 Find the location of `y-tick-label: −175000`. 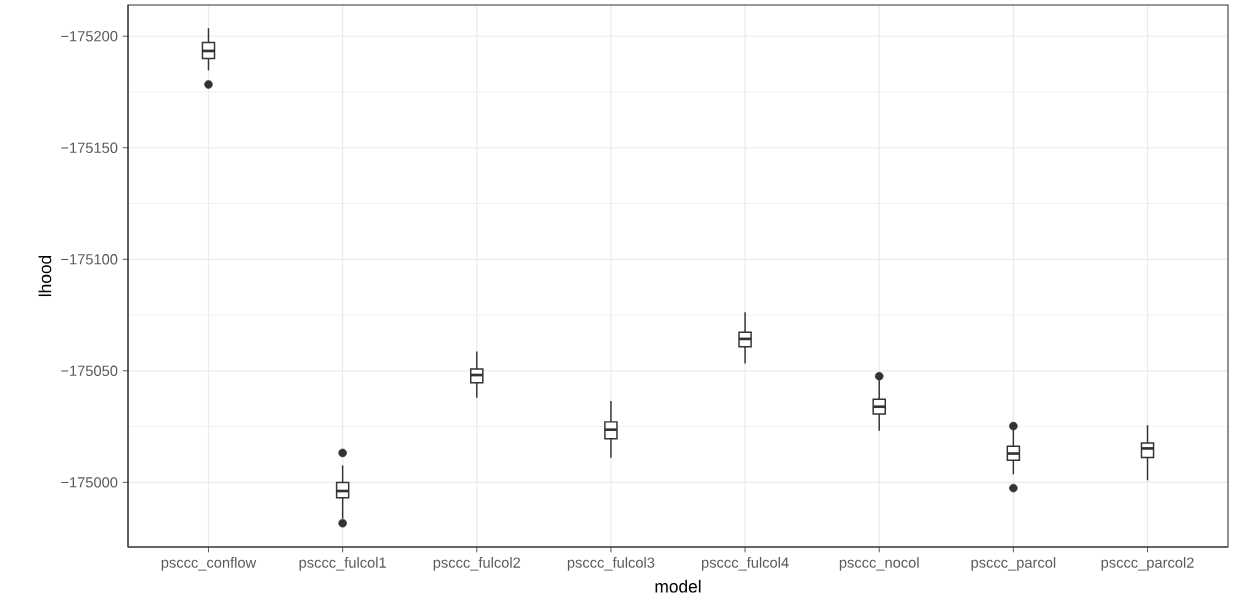

y-tick-label: −175000 is located at coordinates (89, 482).